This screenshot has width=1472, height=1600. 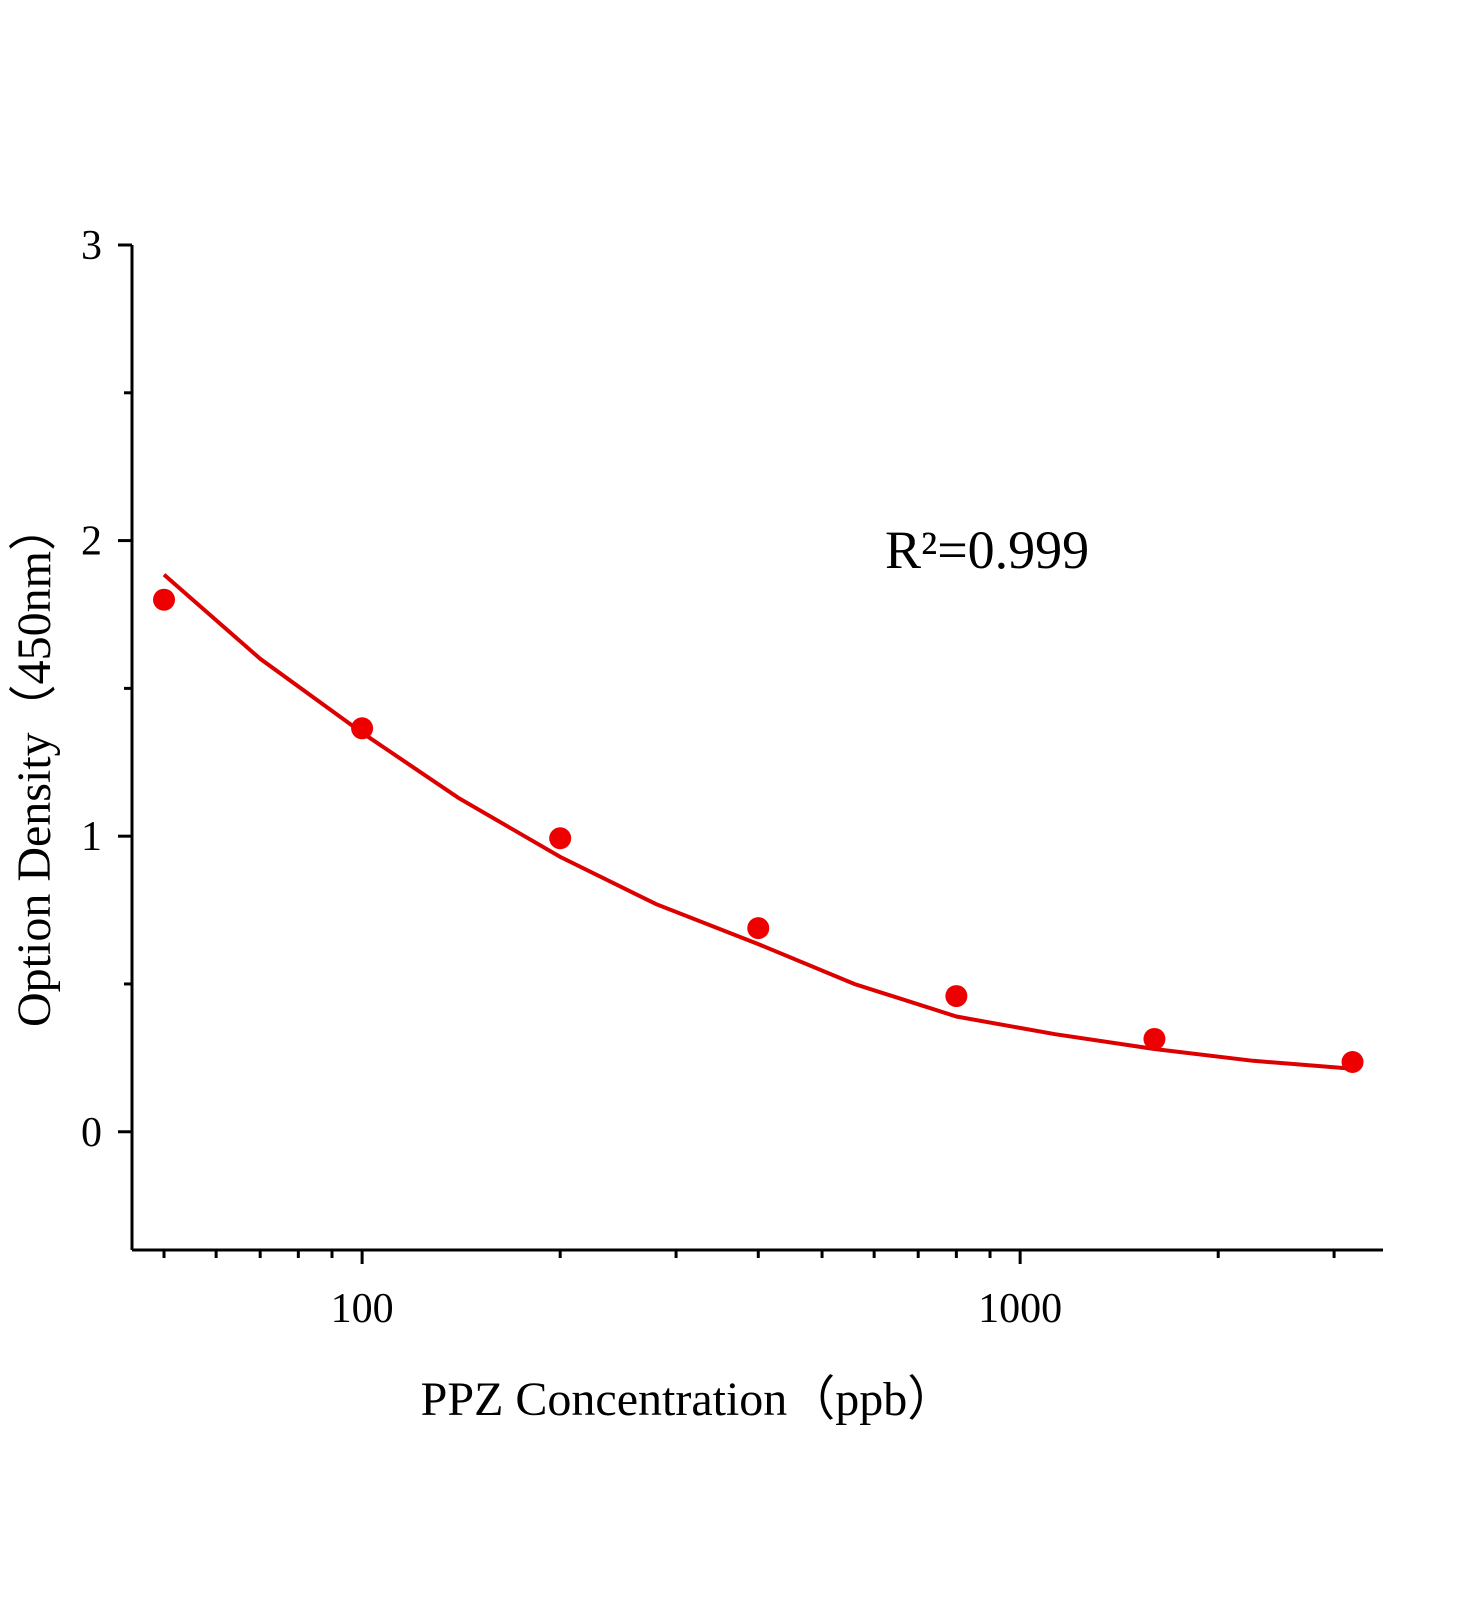 What do you see at coordinates (91, 246) in the screenshot?
I see `y-tick-label: 3` at bounding box center [91, 246].